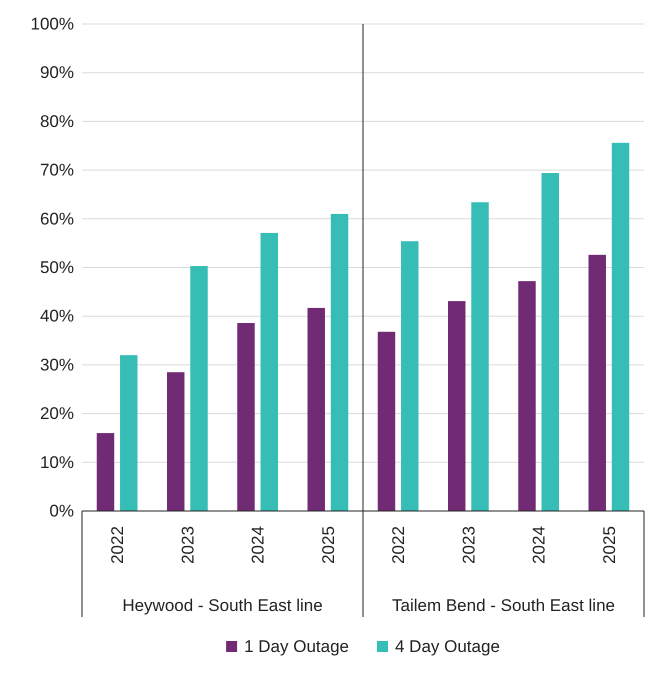  What do you see at coordinates (57, 121) in the screenshot?
I see `y-tick-label: 80%` at bounding box center [57, 121].